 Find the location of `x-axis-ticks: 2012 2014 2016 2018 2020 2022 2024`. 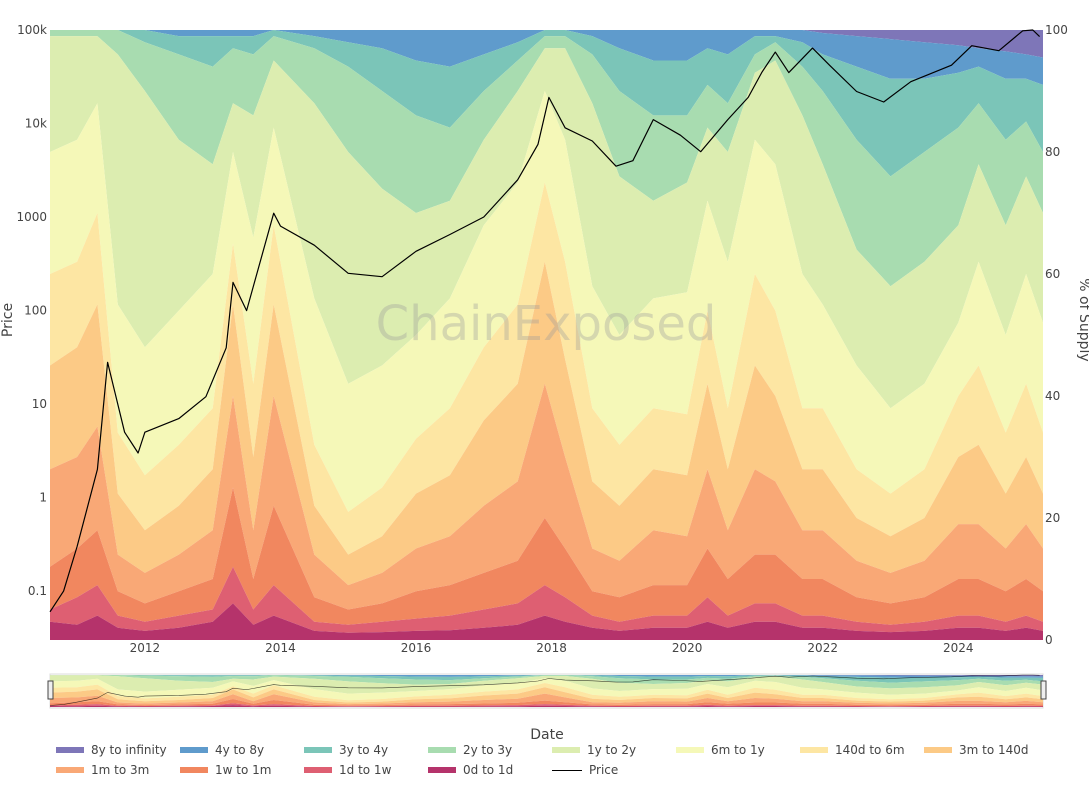

x-axis-ticks: 2012 2014 2016 2018 2020 2022 2024 is located at coordinates (552, 648).